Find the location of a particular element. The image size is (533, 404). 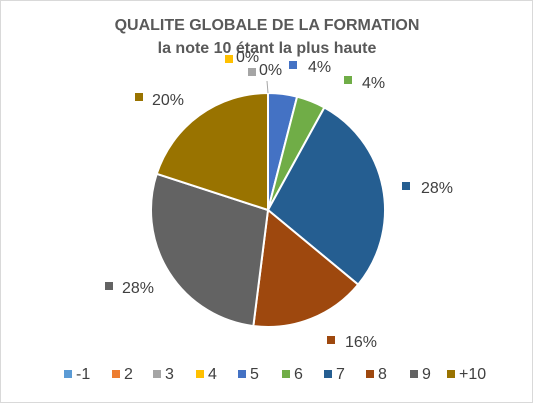

legend: -1 2 3 4 5 6 7 8 9 +10 is located at coordinates (275, 374).